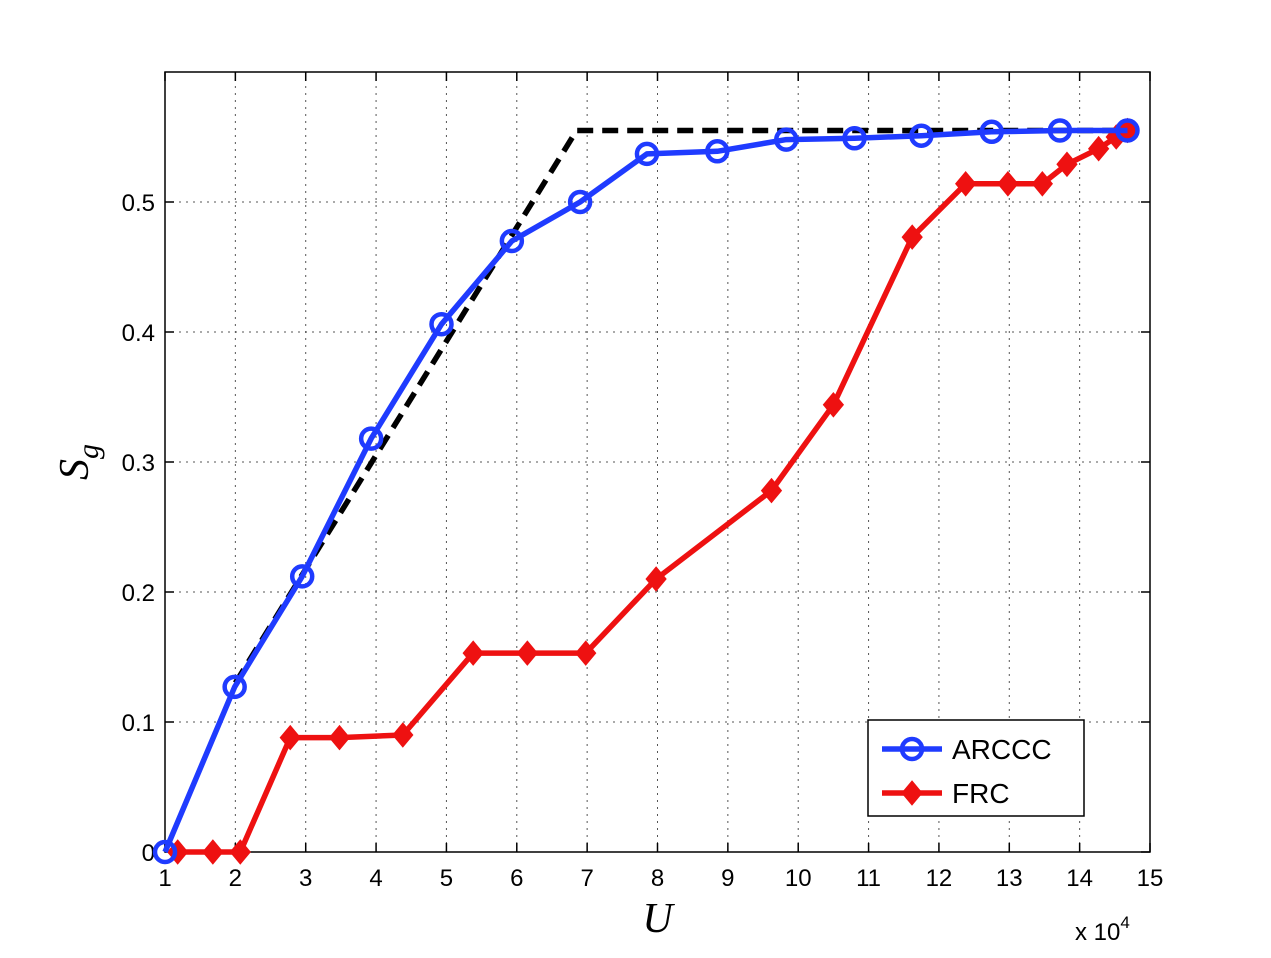  Describe the element at coordinates (658, 919) in the screenshot. I see `x-axis-label: U` at that location.